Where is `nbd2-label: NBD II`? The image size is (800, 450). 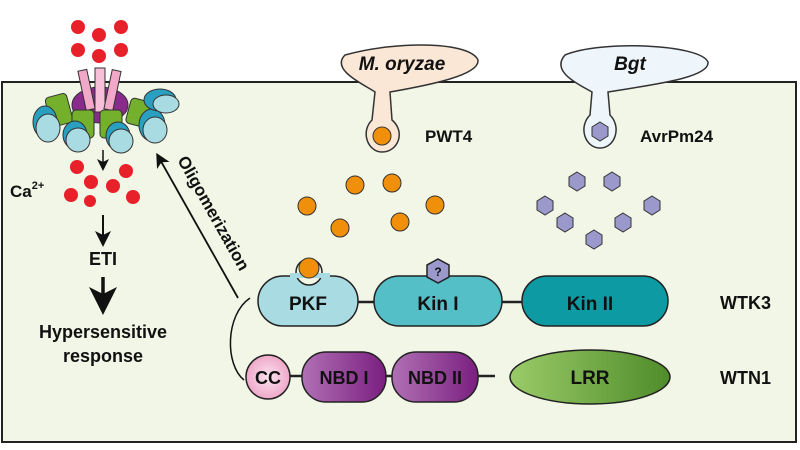 nbd2-label: NBD II is located at coordinates (435, 378).